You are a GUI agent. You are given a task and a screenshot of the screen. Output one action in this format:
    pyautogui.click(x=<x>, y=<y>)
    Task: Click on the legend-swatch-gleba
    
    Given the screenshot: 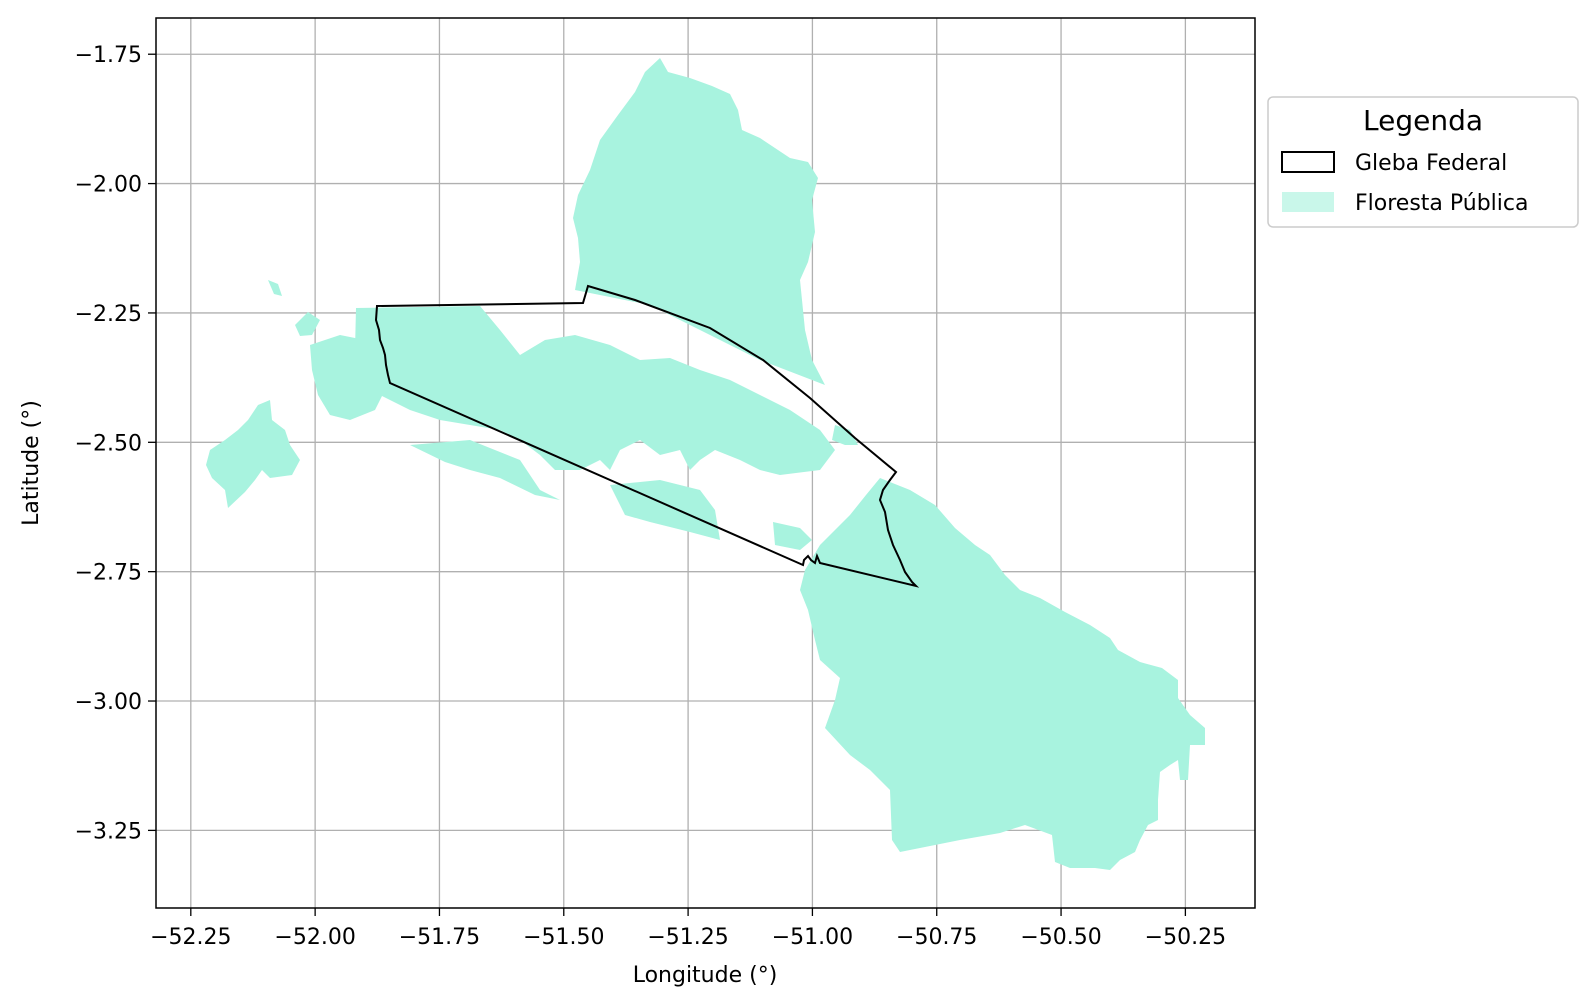 What is the action you would take?
    pyautogui.click(x=1308, y=162)
    